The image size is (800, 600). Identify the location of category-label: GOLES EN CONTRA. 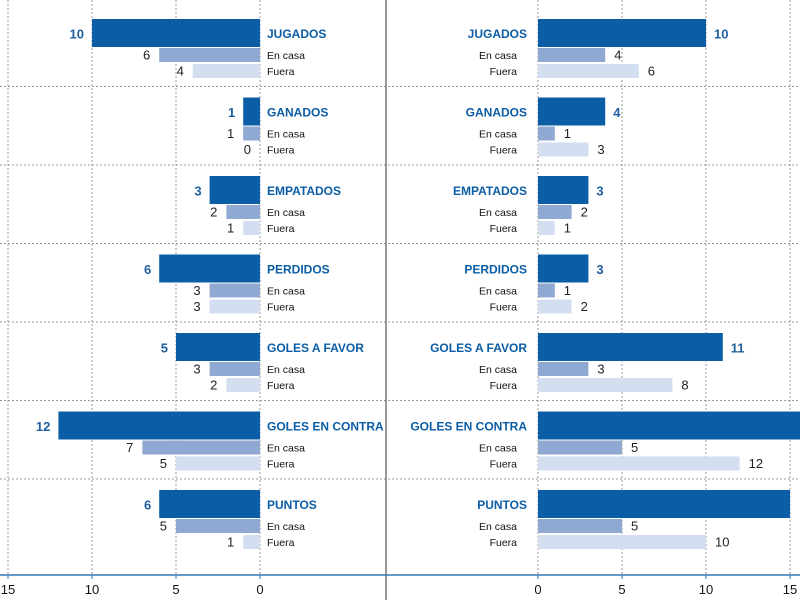
(468, 427).